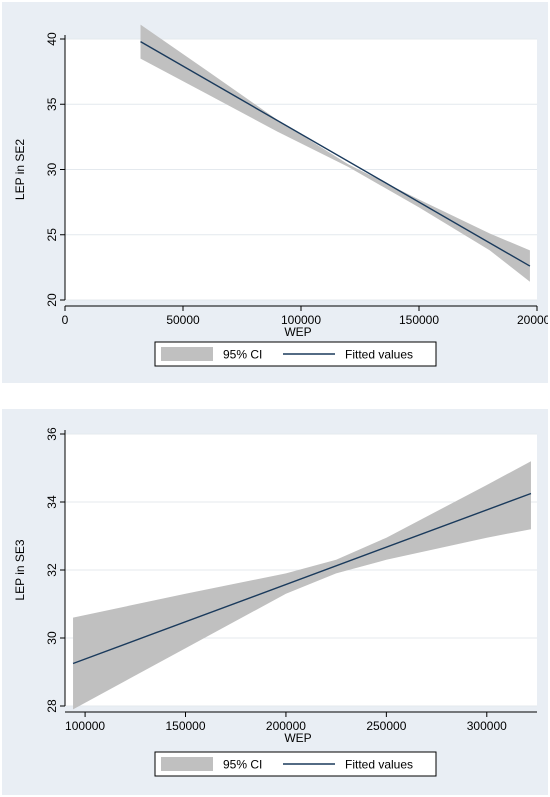 This screenshot has height=797, width=550. Describe the element at coordinates (386, 726) in the screenshot. I see `x-tick-label: 250000` at that location.